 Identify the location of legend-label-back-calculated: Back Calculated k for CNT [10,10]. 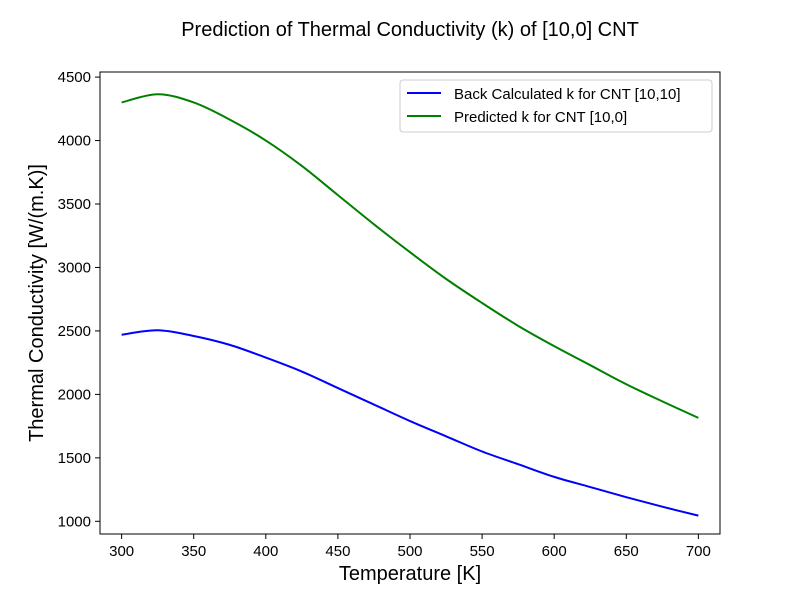
(567, 94).